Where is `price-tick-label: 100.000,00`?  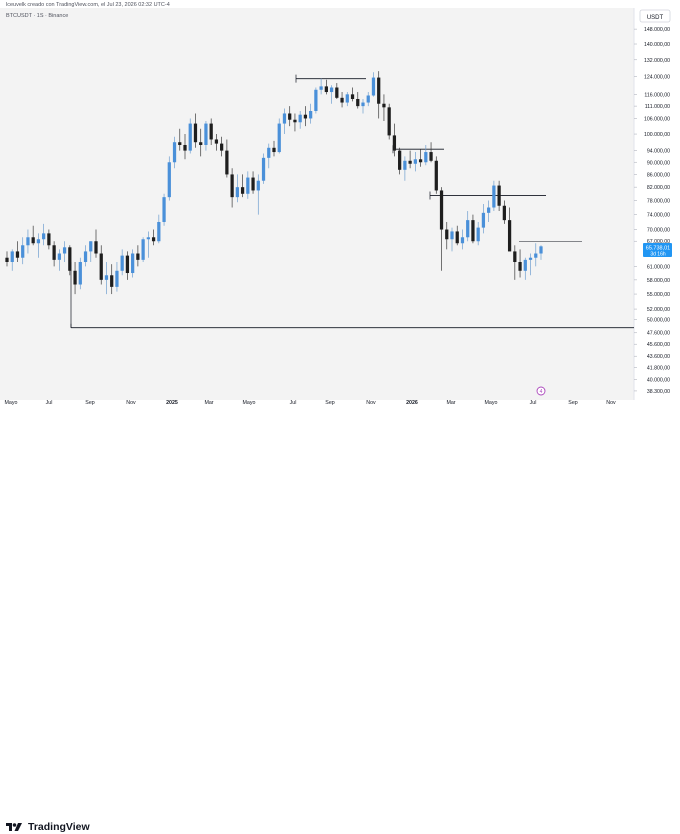
price-tick-label: 100.000,00 is located at coordinates (657, 135).